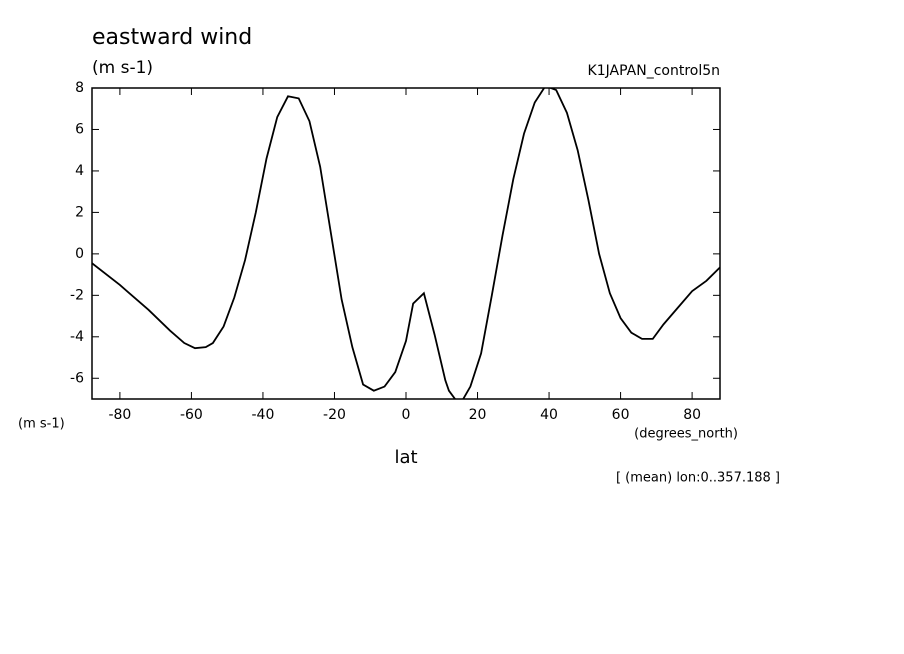 Image resolution: width=904 pixels, height=654 pixels. Describe the element at coordinates (692, 415) in the screenshot. I see `x-tick-label: 80` at that location.